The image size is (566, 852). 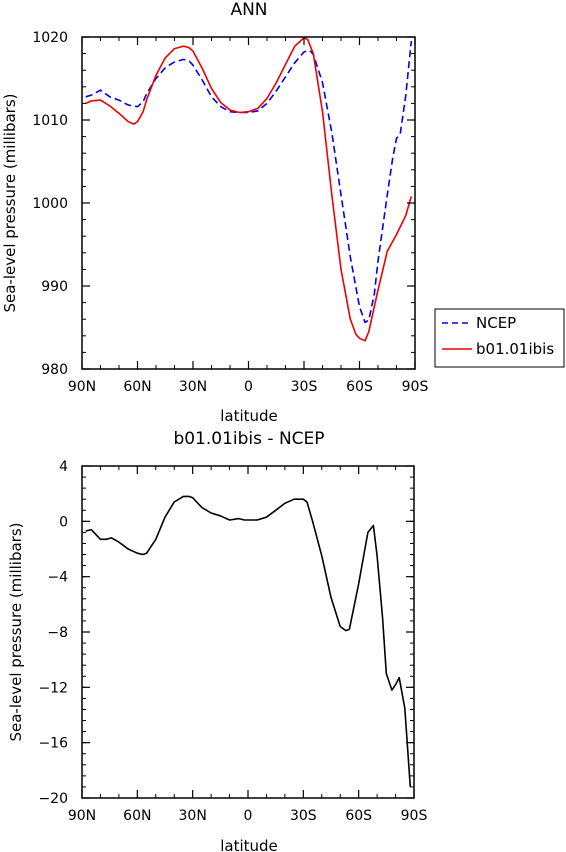 I want to click on legend: NCEP b01.01ibis, so click(x=499, y=338).